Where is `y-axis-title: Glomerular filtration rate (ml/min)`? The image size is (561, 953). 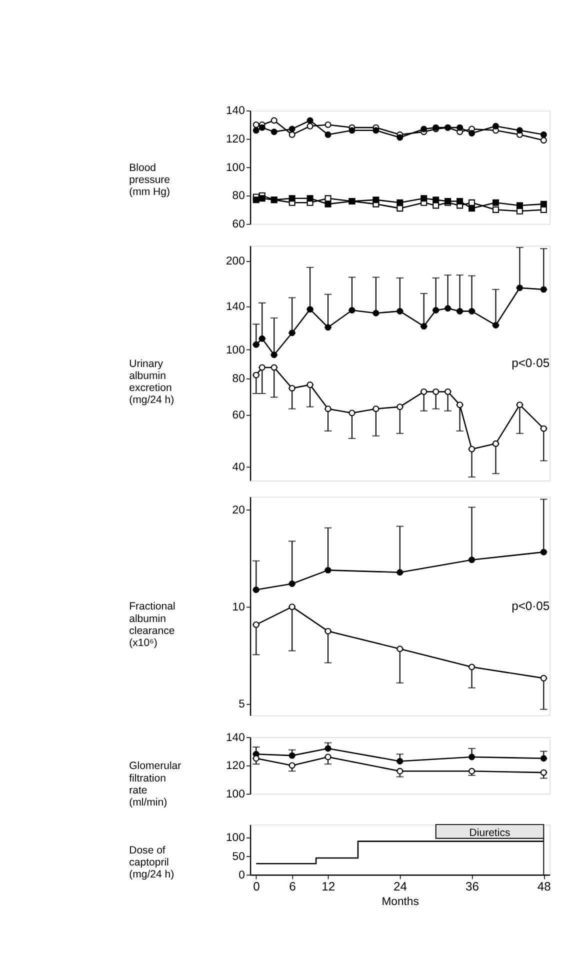 y-axis-title: Glomerular filtration rate (ml/min) is located at coordinates (155, 784).